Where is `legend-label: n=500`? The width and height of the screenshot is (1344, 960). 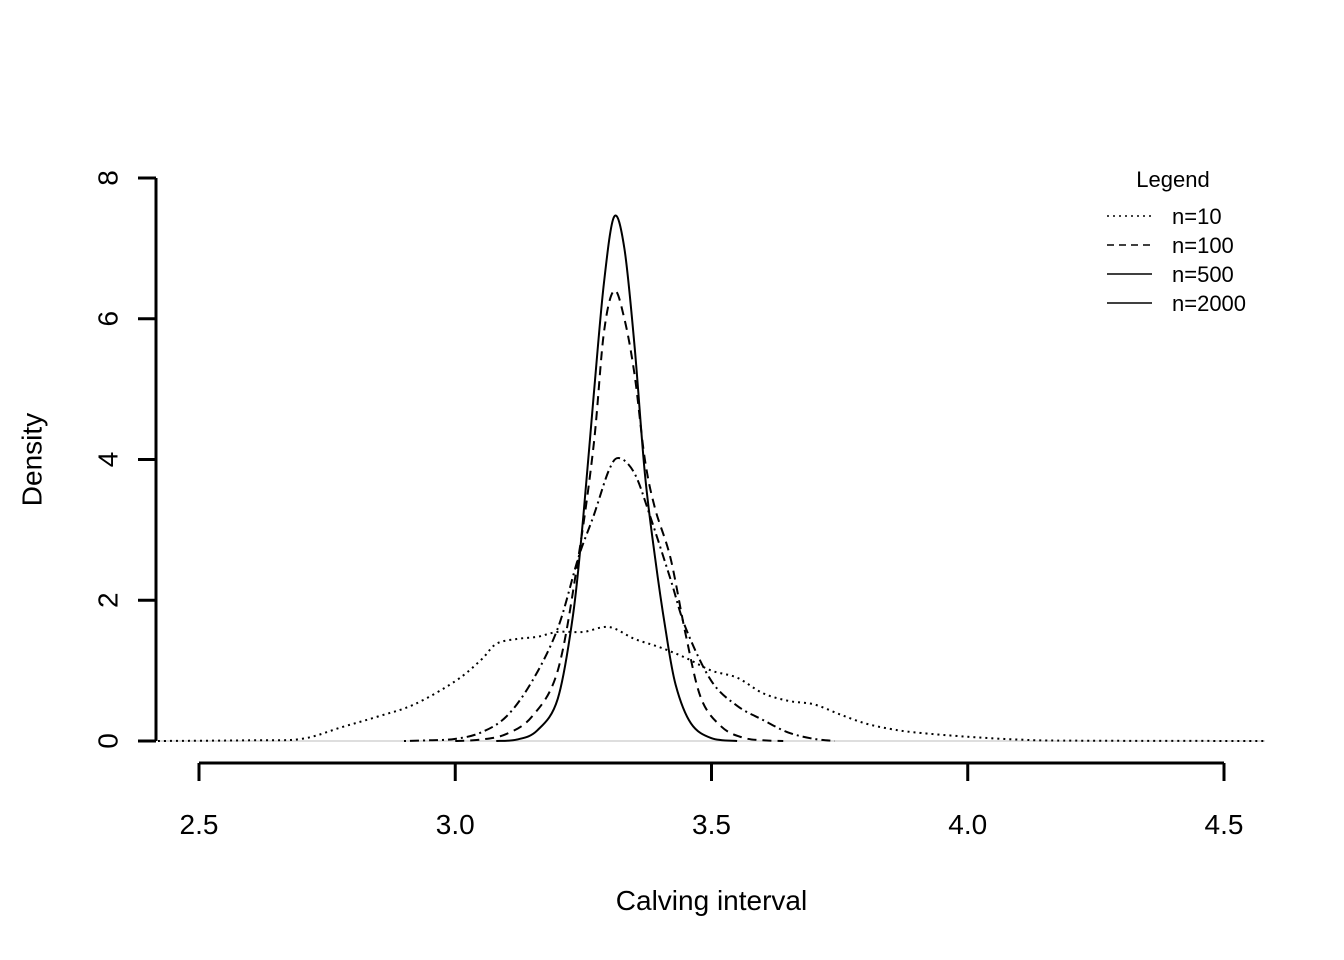 legend-label: n=500 is located at coordinates (1203, 274).